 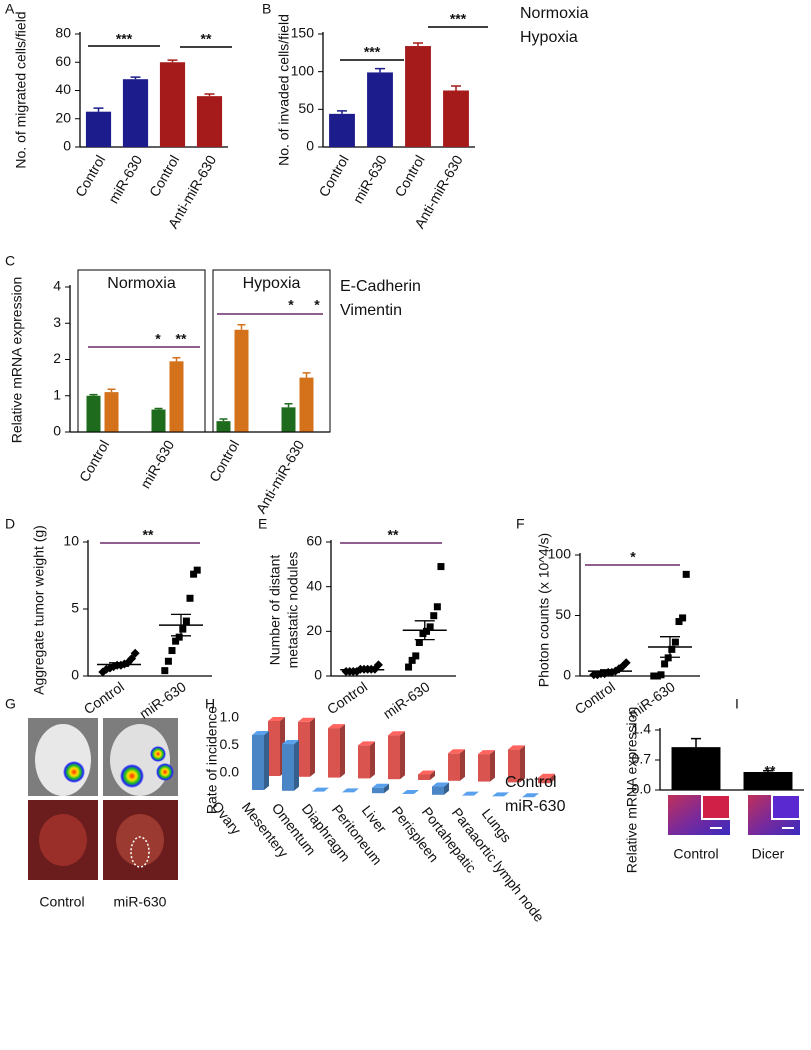 What do you see at coordinates (642, 759) in the screenshot?
I see `y-tick-label: 0.7` at bounding box center [642, 759].